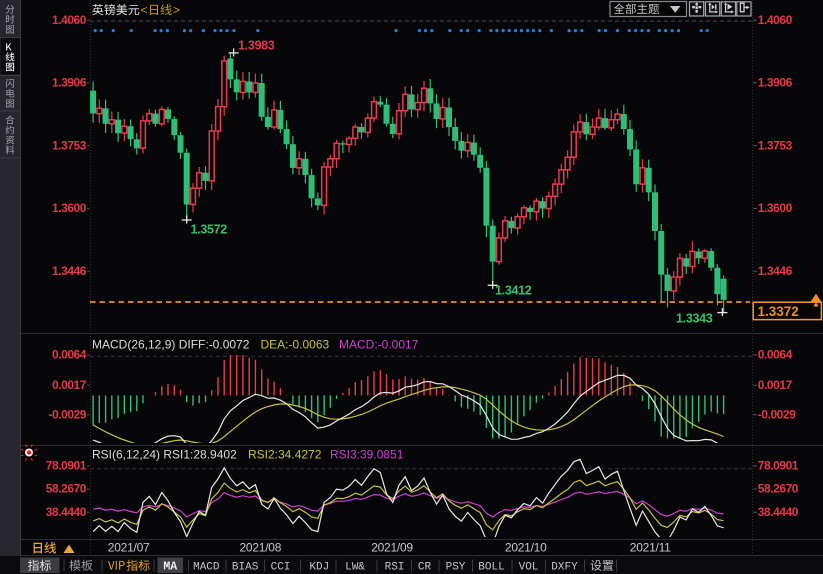  Describe the element at coordinates (319, 568) in the screenshot. I see `svg-text: KDJ` at that location.